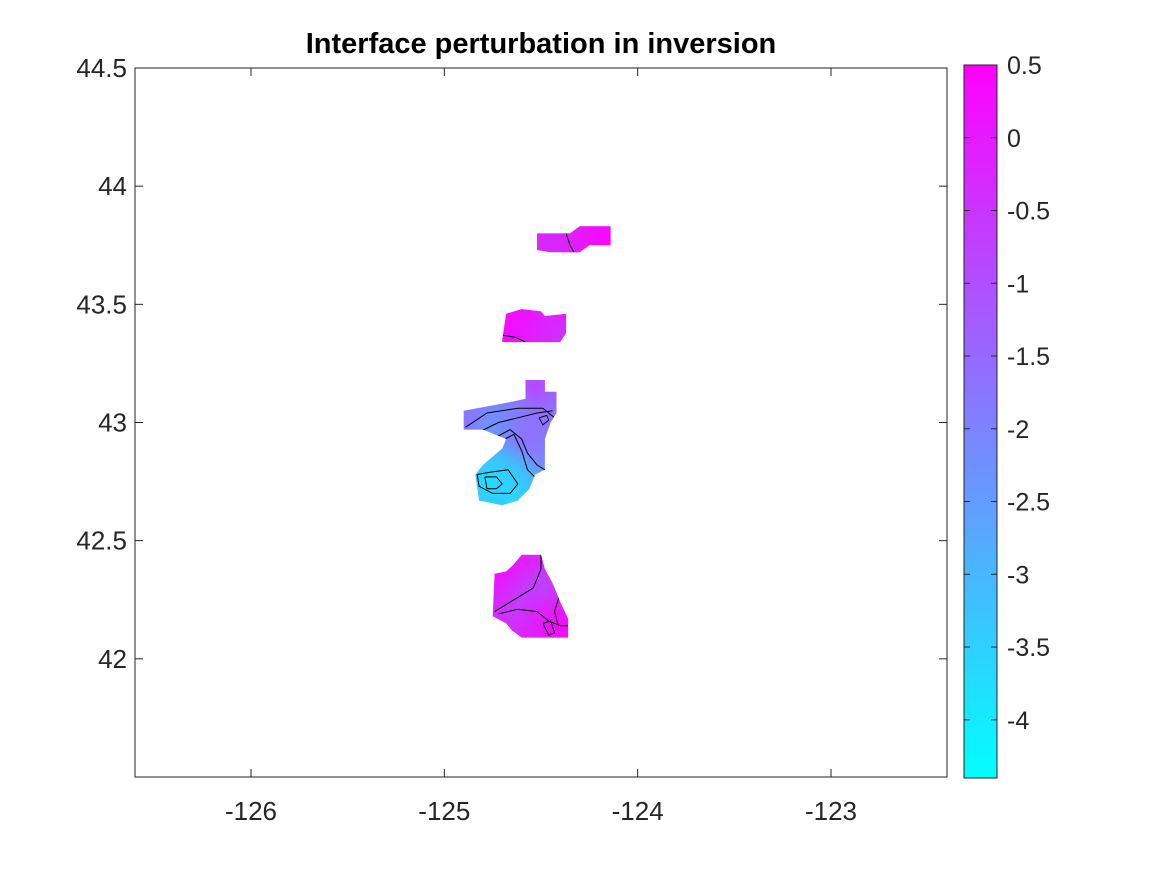 This screenshot has height=875, width=1167. Describe the element at coordinates (1006, 415) in the screenshot. I see `colorbar: 0.5 0 -0.5 -1 -1.5 -2 -2.5 -3 -3.5 -4` at that location.